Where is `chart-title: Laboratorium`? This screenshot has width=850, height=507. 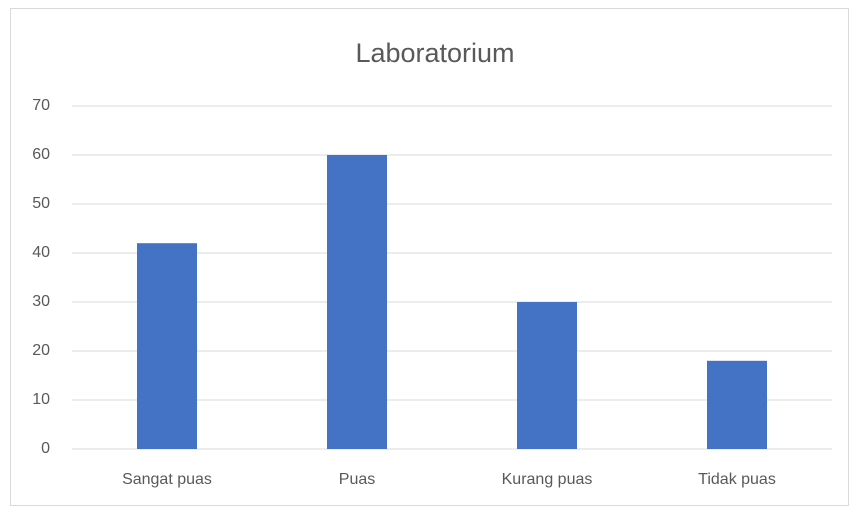 chart-title: Laboratorium is located at coordinates (434, 53).